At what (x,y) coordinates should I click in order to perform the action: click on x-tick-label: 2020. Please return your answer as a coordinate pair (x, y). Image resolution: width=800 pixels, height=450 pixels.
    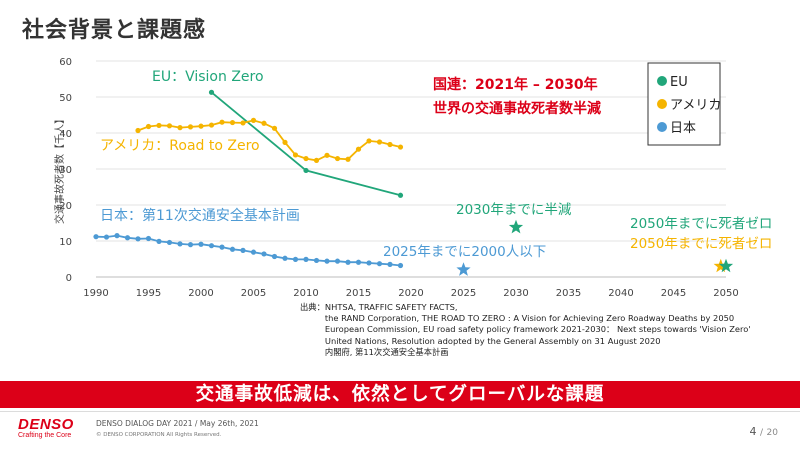
    Looking at the image, I should click on (410, 293).